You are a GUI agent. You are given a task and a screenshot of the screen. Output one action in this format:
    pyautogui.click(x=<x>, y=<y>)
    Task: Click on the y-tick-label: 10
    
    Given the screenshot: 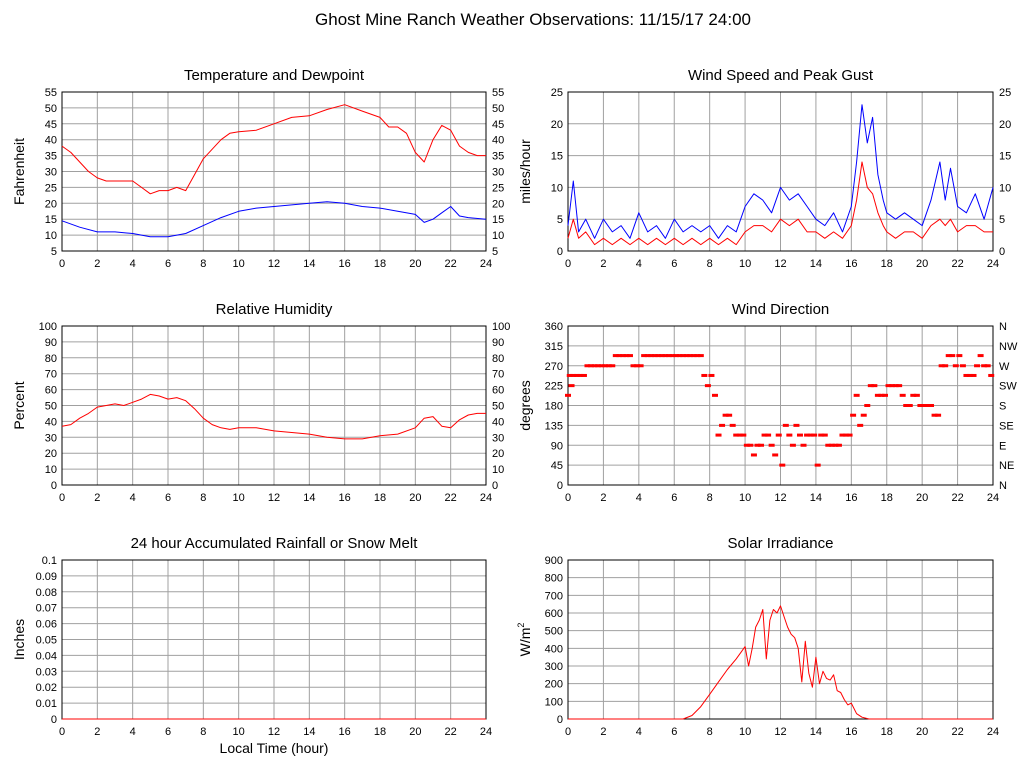 What is the action you would take?
    pyautogui.click(x=51, y=236)
    